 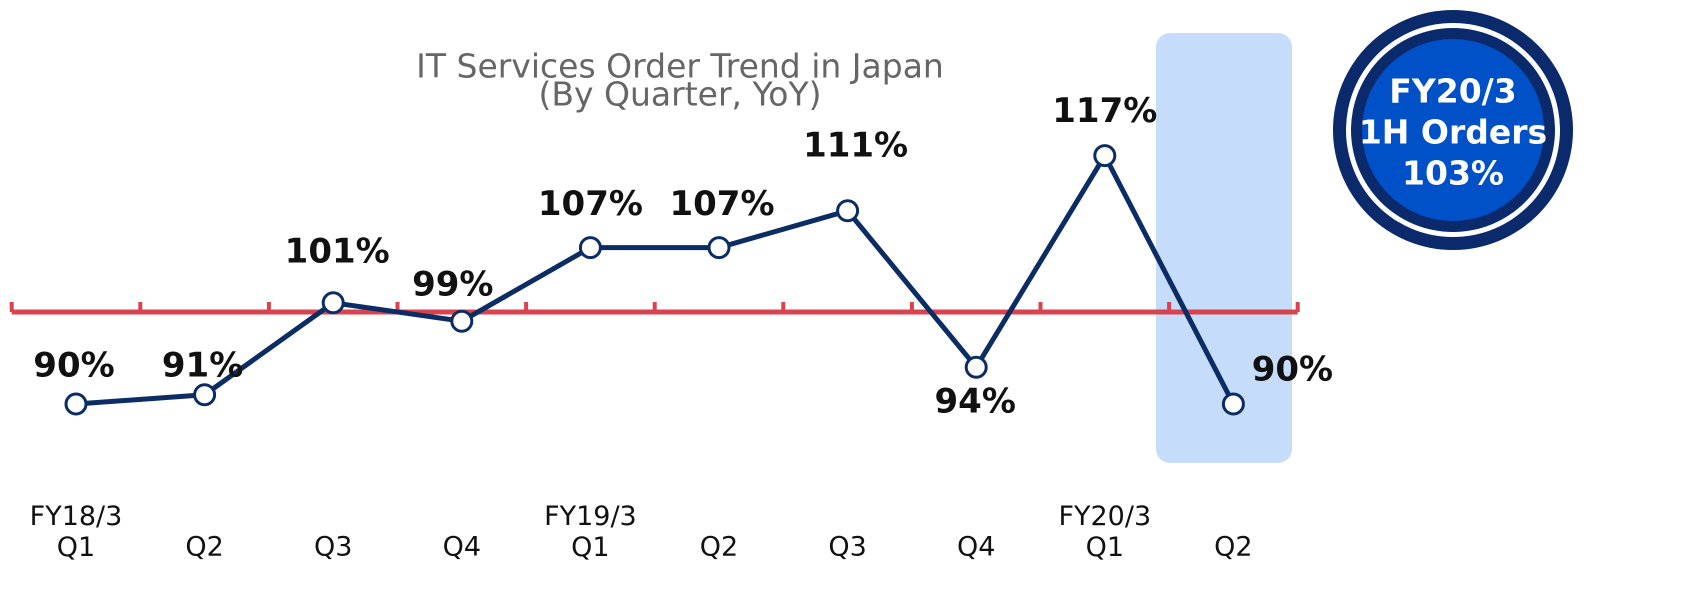 What do you see at coordinates (590, 532) in the screenshot?
I see `x-tick-label: FY19/3 Q1` at bounding box center [590, 532].